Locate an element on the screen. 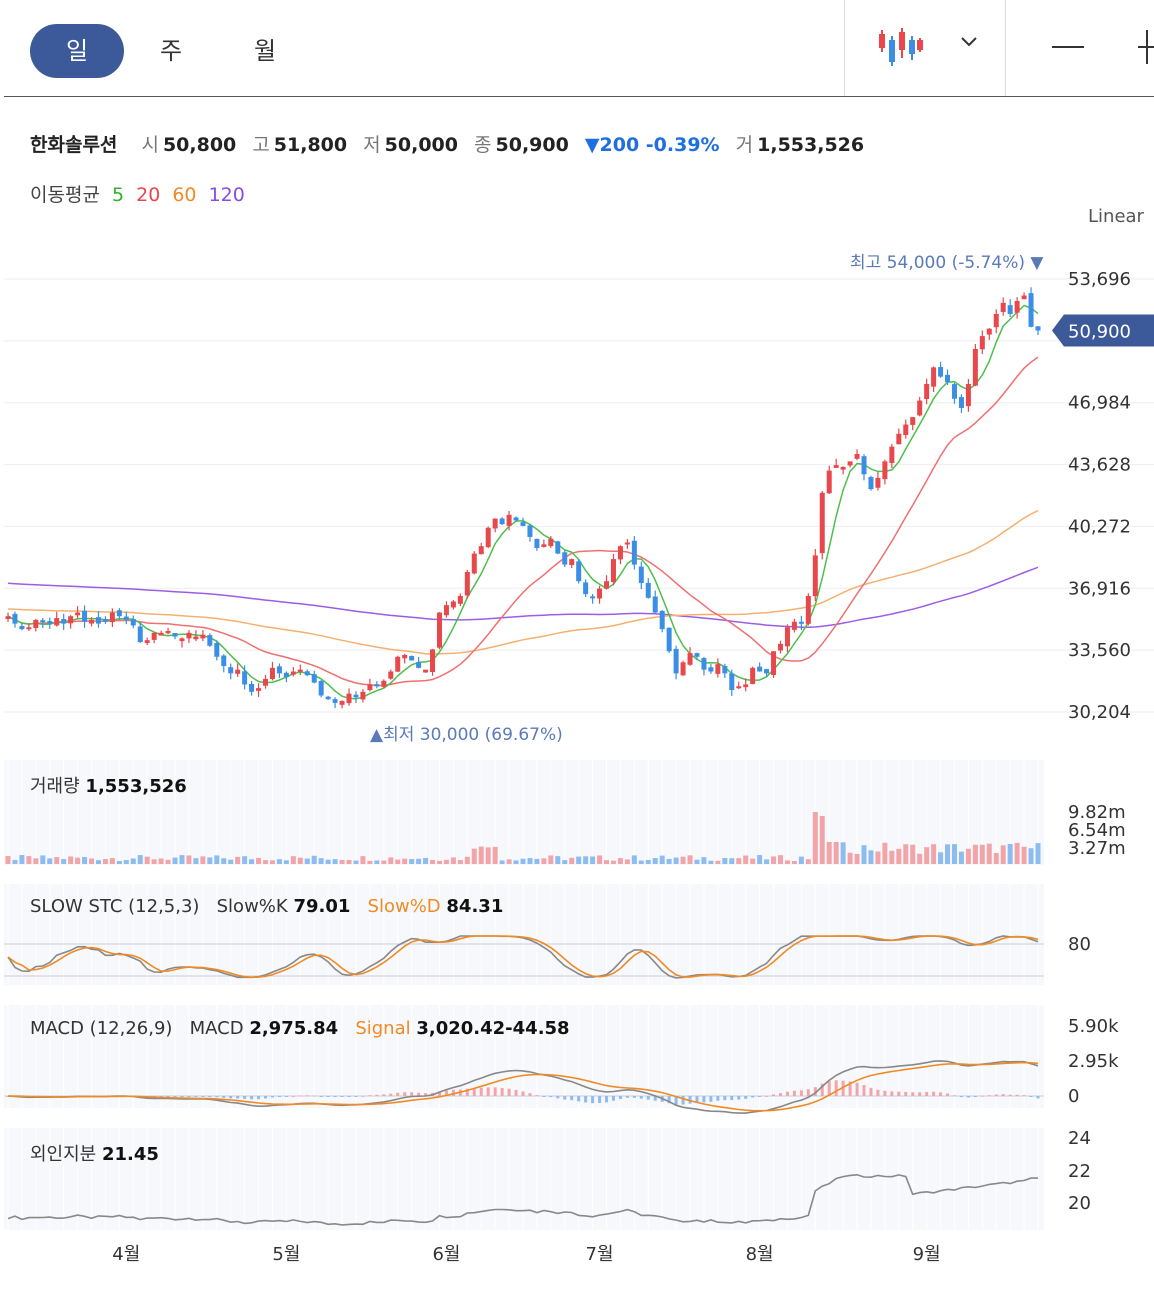 The image size is (1154, 1310). volume-axis-tick: 3.27m is located at coordinates (1097, 848).